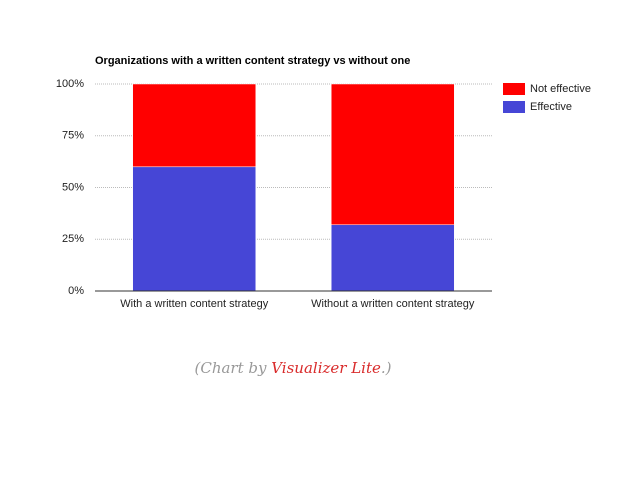  What do you see at coordinates (73, 136) in the screenshot?
I see `y-tick-label: 75%` at bounding box center [73, 136].